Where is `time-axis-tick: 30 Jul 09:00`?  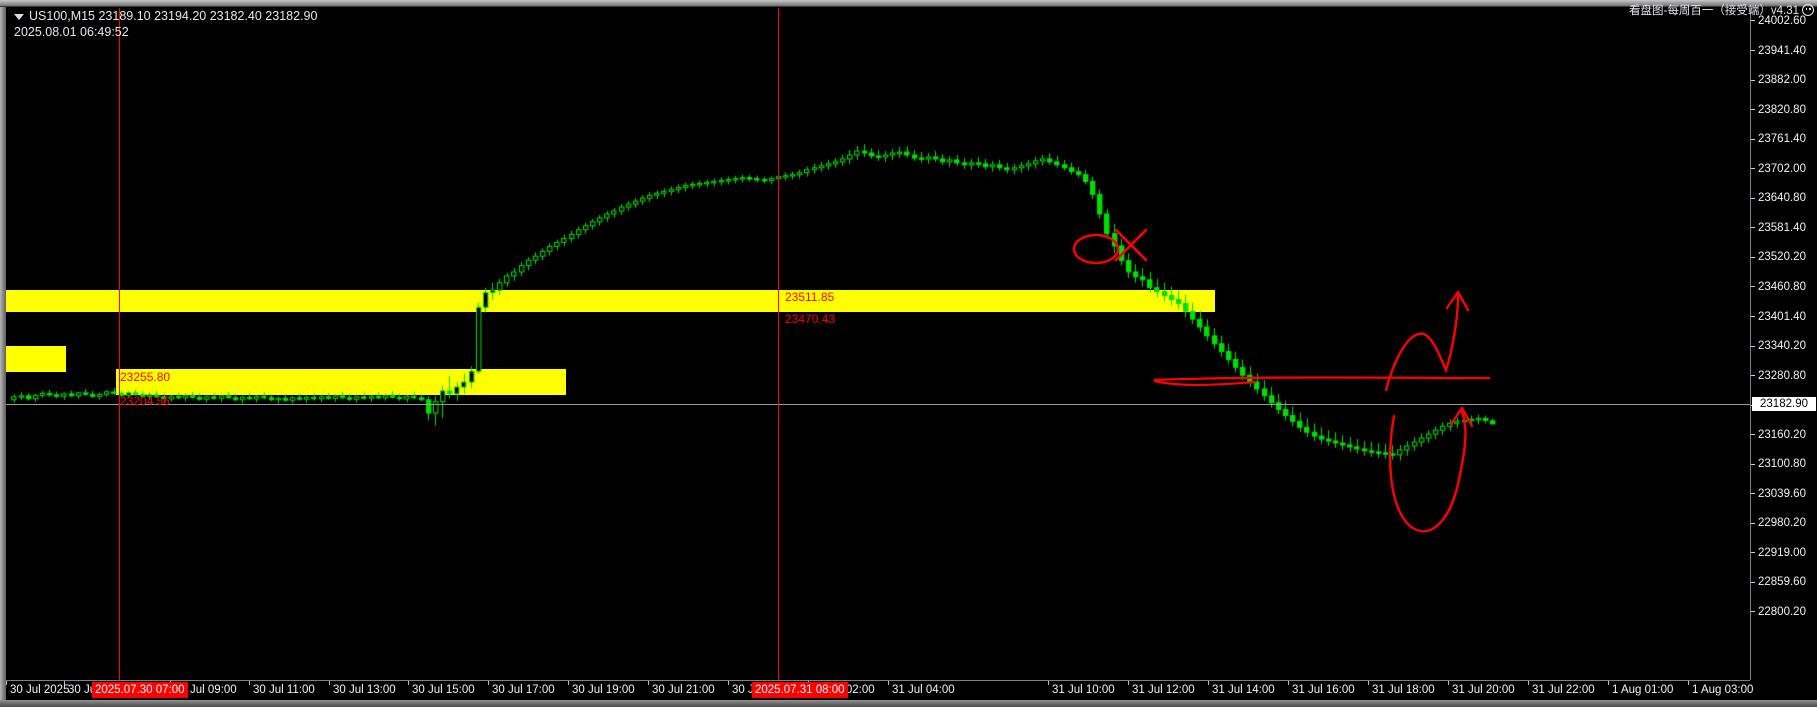 time-axis-tick: 30 Jul 09:00 is located at coordinates (205, 690).